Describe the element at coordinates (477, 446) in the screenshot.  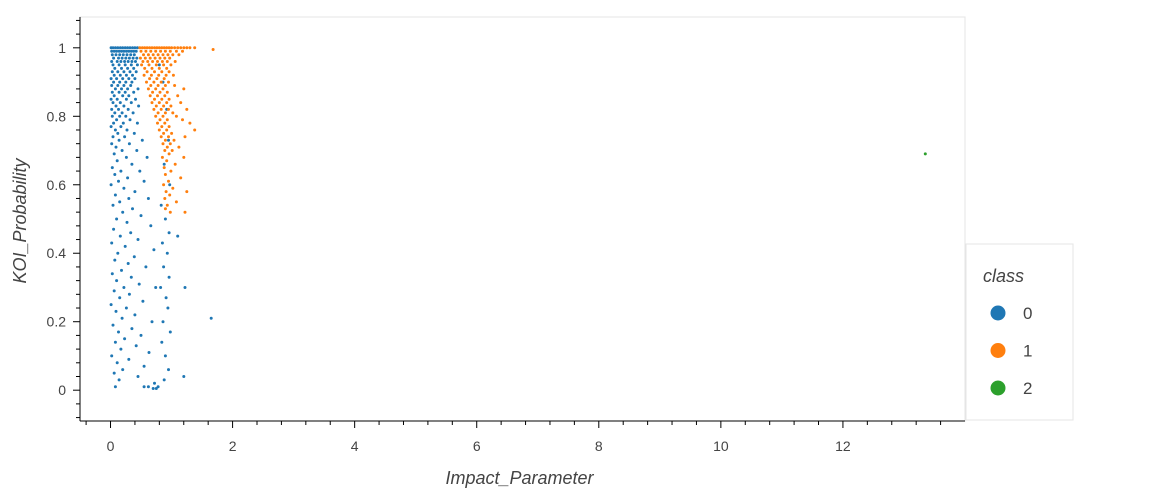
I see `x-tick-label: 6` at that location.